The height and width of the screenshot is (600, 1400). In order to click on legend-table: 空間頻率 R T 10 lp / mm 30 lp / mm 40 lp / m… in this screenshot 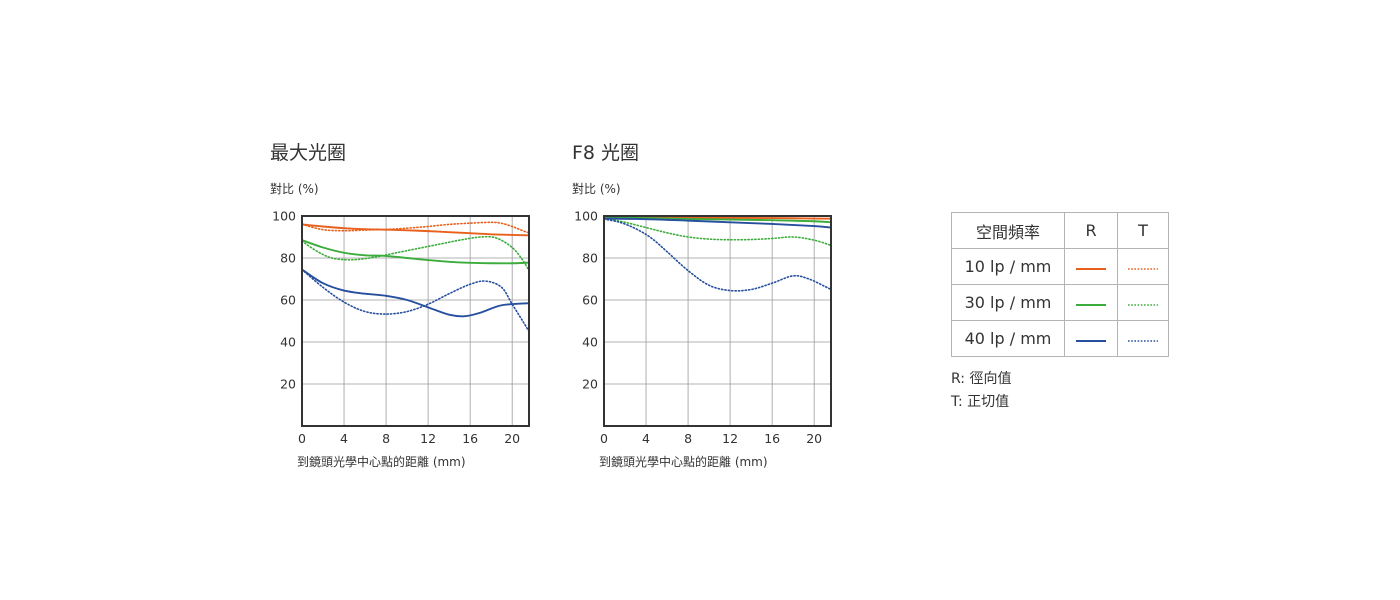, I will do `click(1060, 284)`.